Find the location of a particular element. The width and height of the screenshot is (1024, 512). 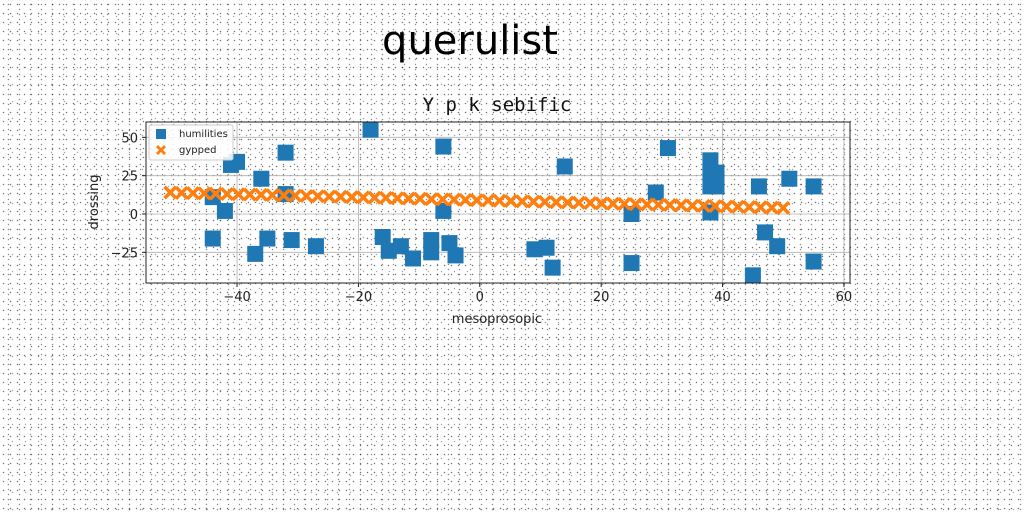

x-tick-label: −40 is located at coordinates (236, 297).